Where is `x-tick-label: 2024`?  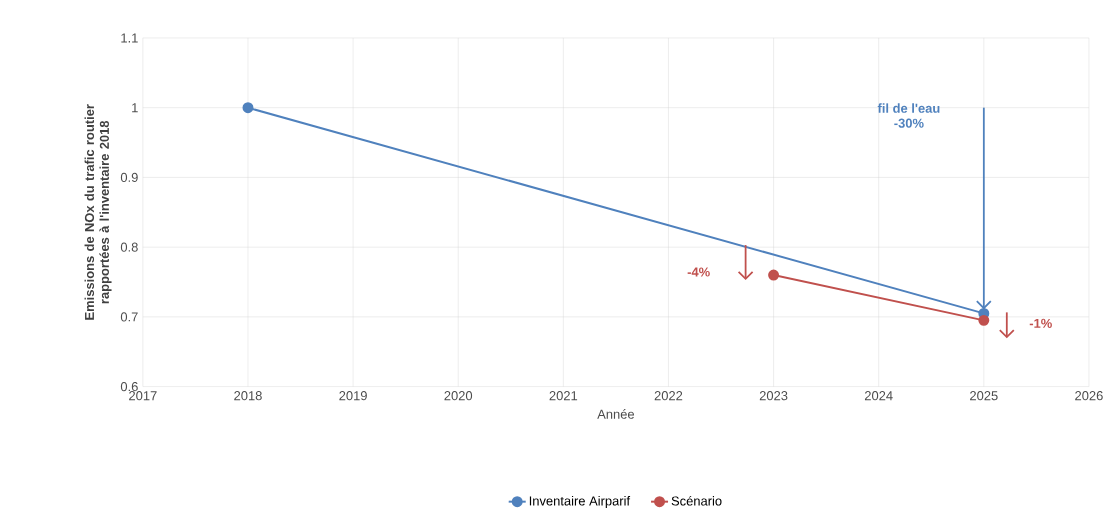 x-tick-label: 2024 is located at coordinates (878, 395).